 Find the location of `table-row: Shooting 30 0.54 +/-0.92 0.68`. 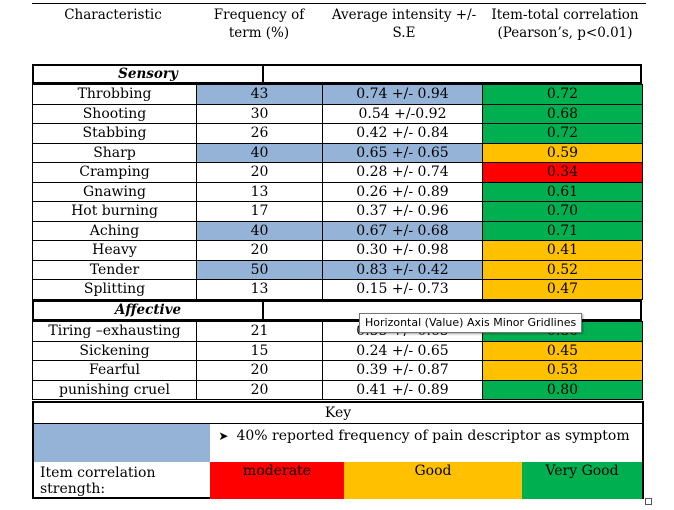

table-row: Shooting 30 0.54 +/-0.92 0.68 is located at coordinates (337, 113).